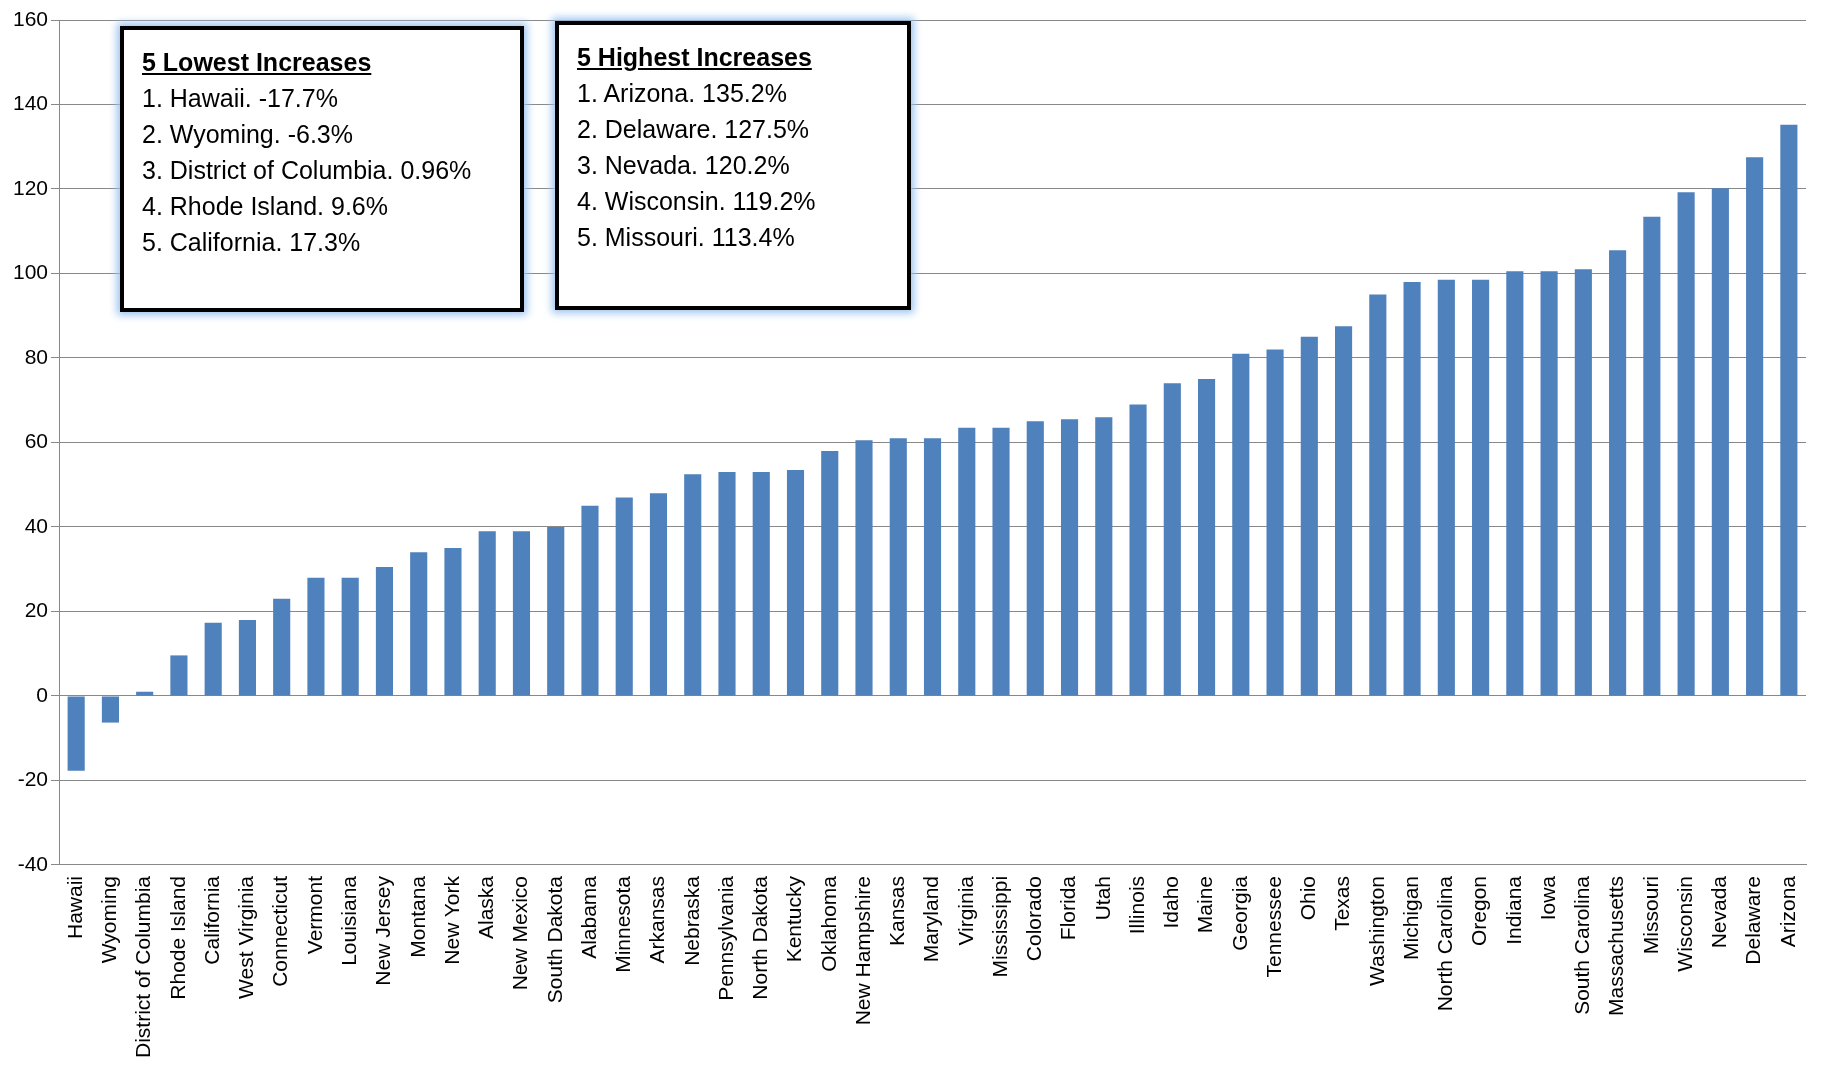  Describe the element at coordinates (30, 272) in the screenshot. I see `y-tick-label: 100` at that location.